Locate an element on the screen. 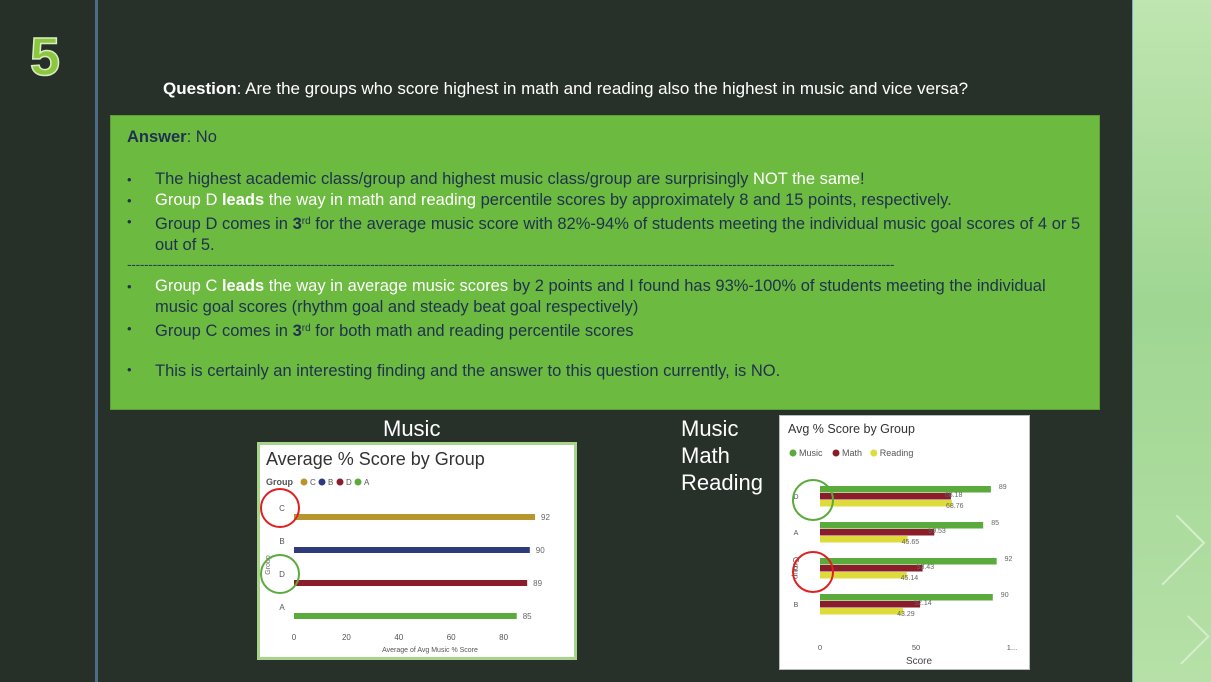  legend-label: Math is located at coordinates (852, 453).